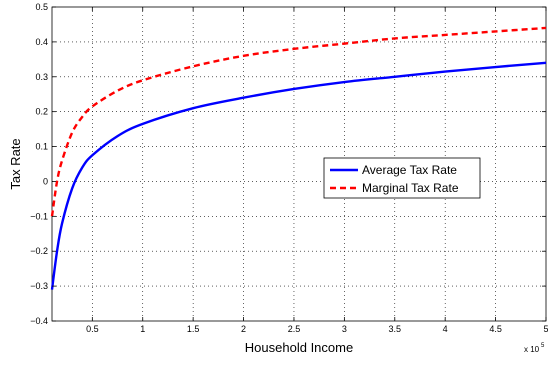 This screenshot has width=548, height=365. Describe the element at coordinates (294, 329) in the screenshot. I see `x-tick-label: 2.5` at that location.